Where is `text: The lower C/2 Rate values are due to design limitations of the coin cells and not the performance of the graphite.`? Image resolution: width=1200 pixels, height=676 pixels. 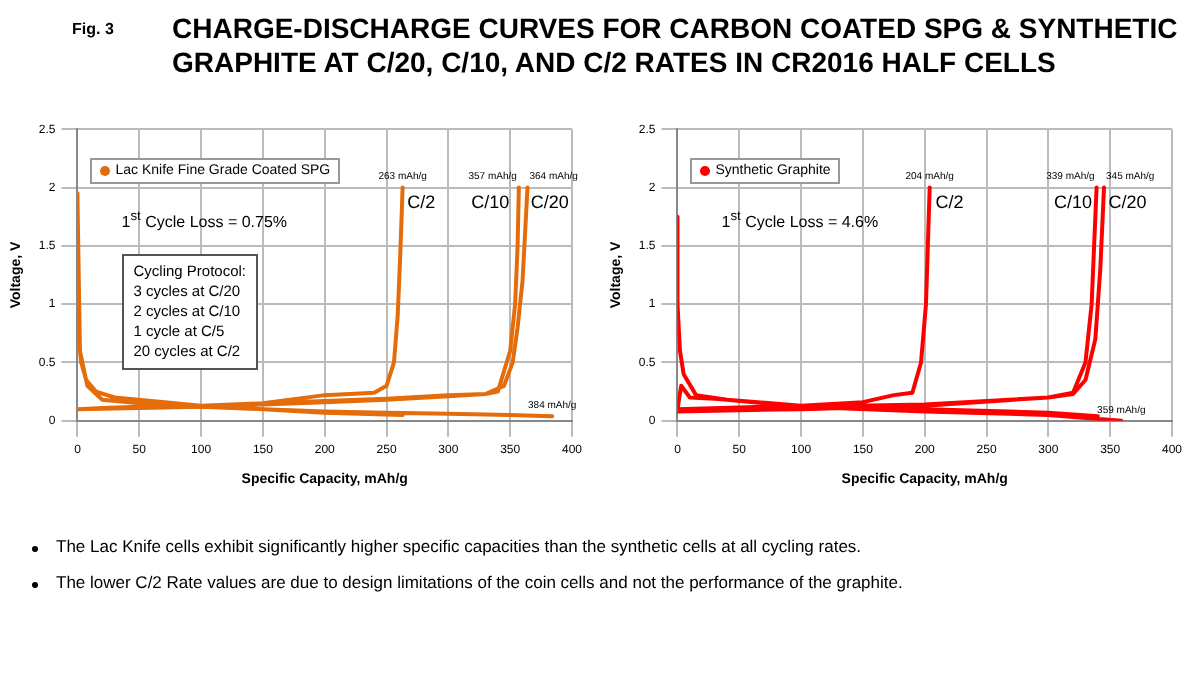 text: The lower C/2 Rate values are due to design limitations of the coin cells and not the performance of the graphite. is located at coordinates (479, 582).